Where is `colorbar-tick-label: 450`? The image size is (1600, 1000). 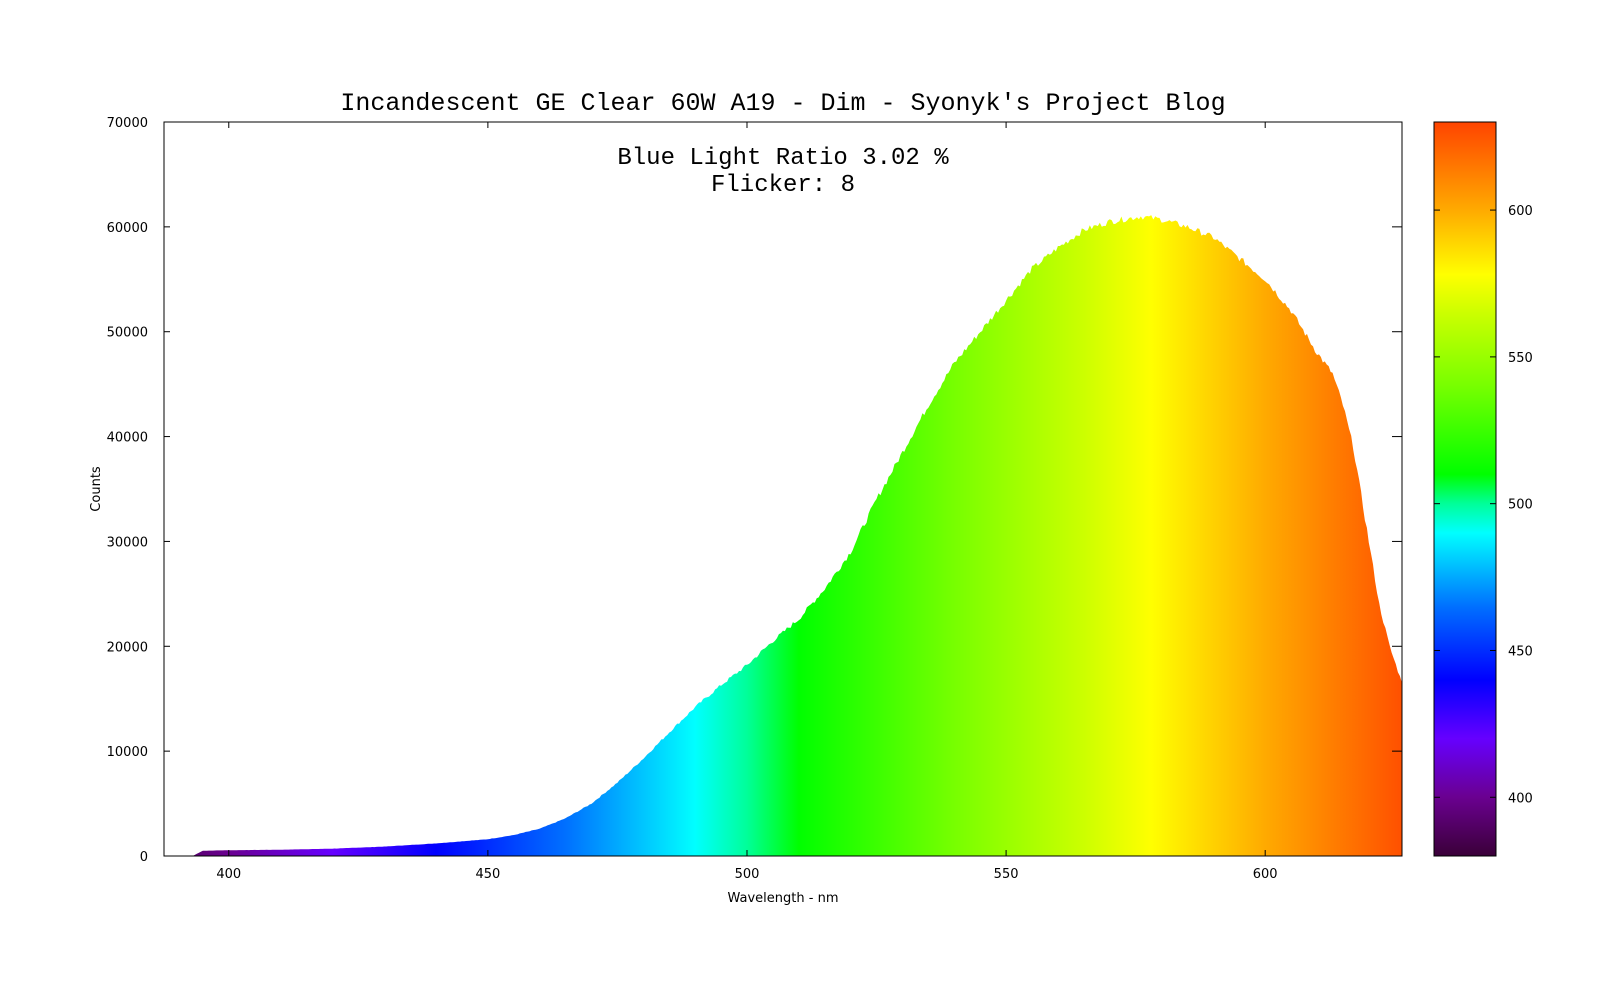
colorbar-tick-label: 450 is located at coordinates (1520, 651).